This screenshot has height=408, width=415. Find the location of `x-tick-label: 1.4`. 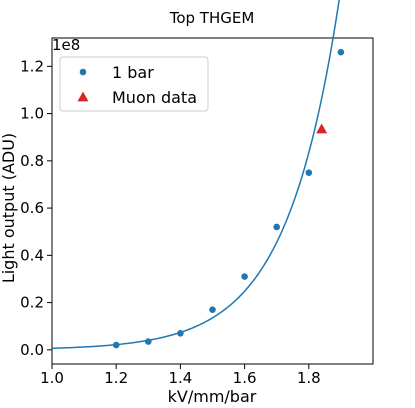

x-tick-label: 1.4 is located at coordinates (180, 378).